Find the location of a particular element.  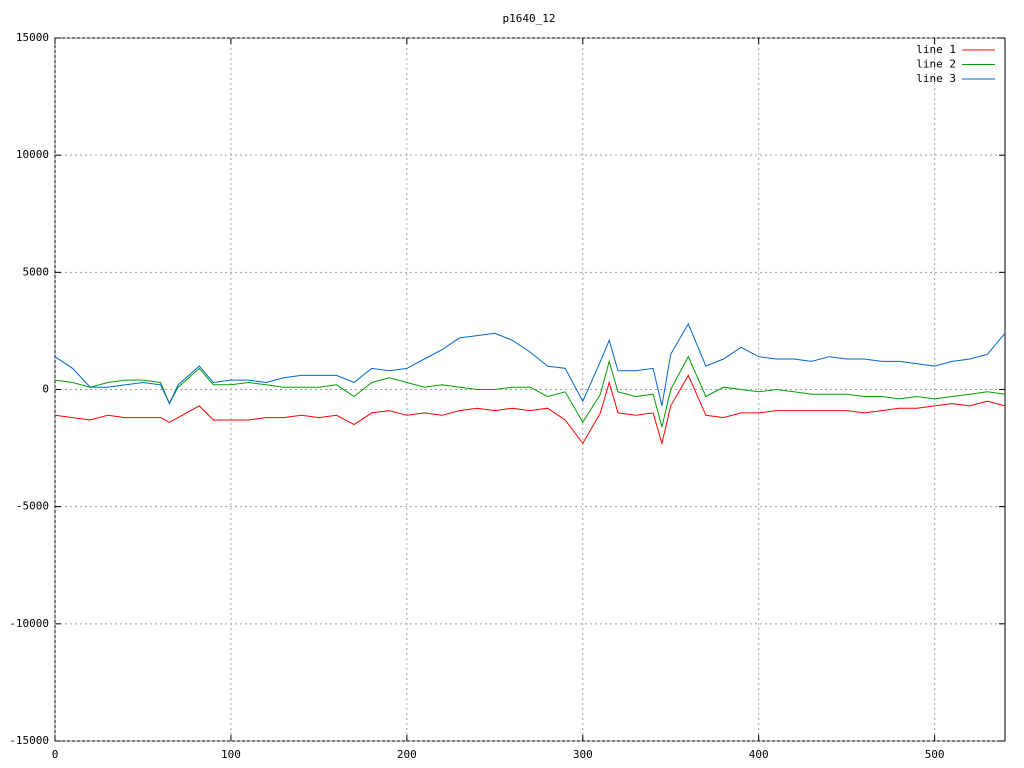

legend-label: line 2 is located at coordinates (936, 64).